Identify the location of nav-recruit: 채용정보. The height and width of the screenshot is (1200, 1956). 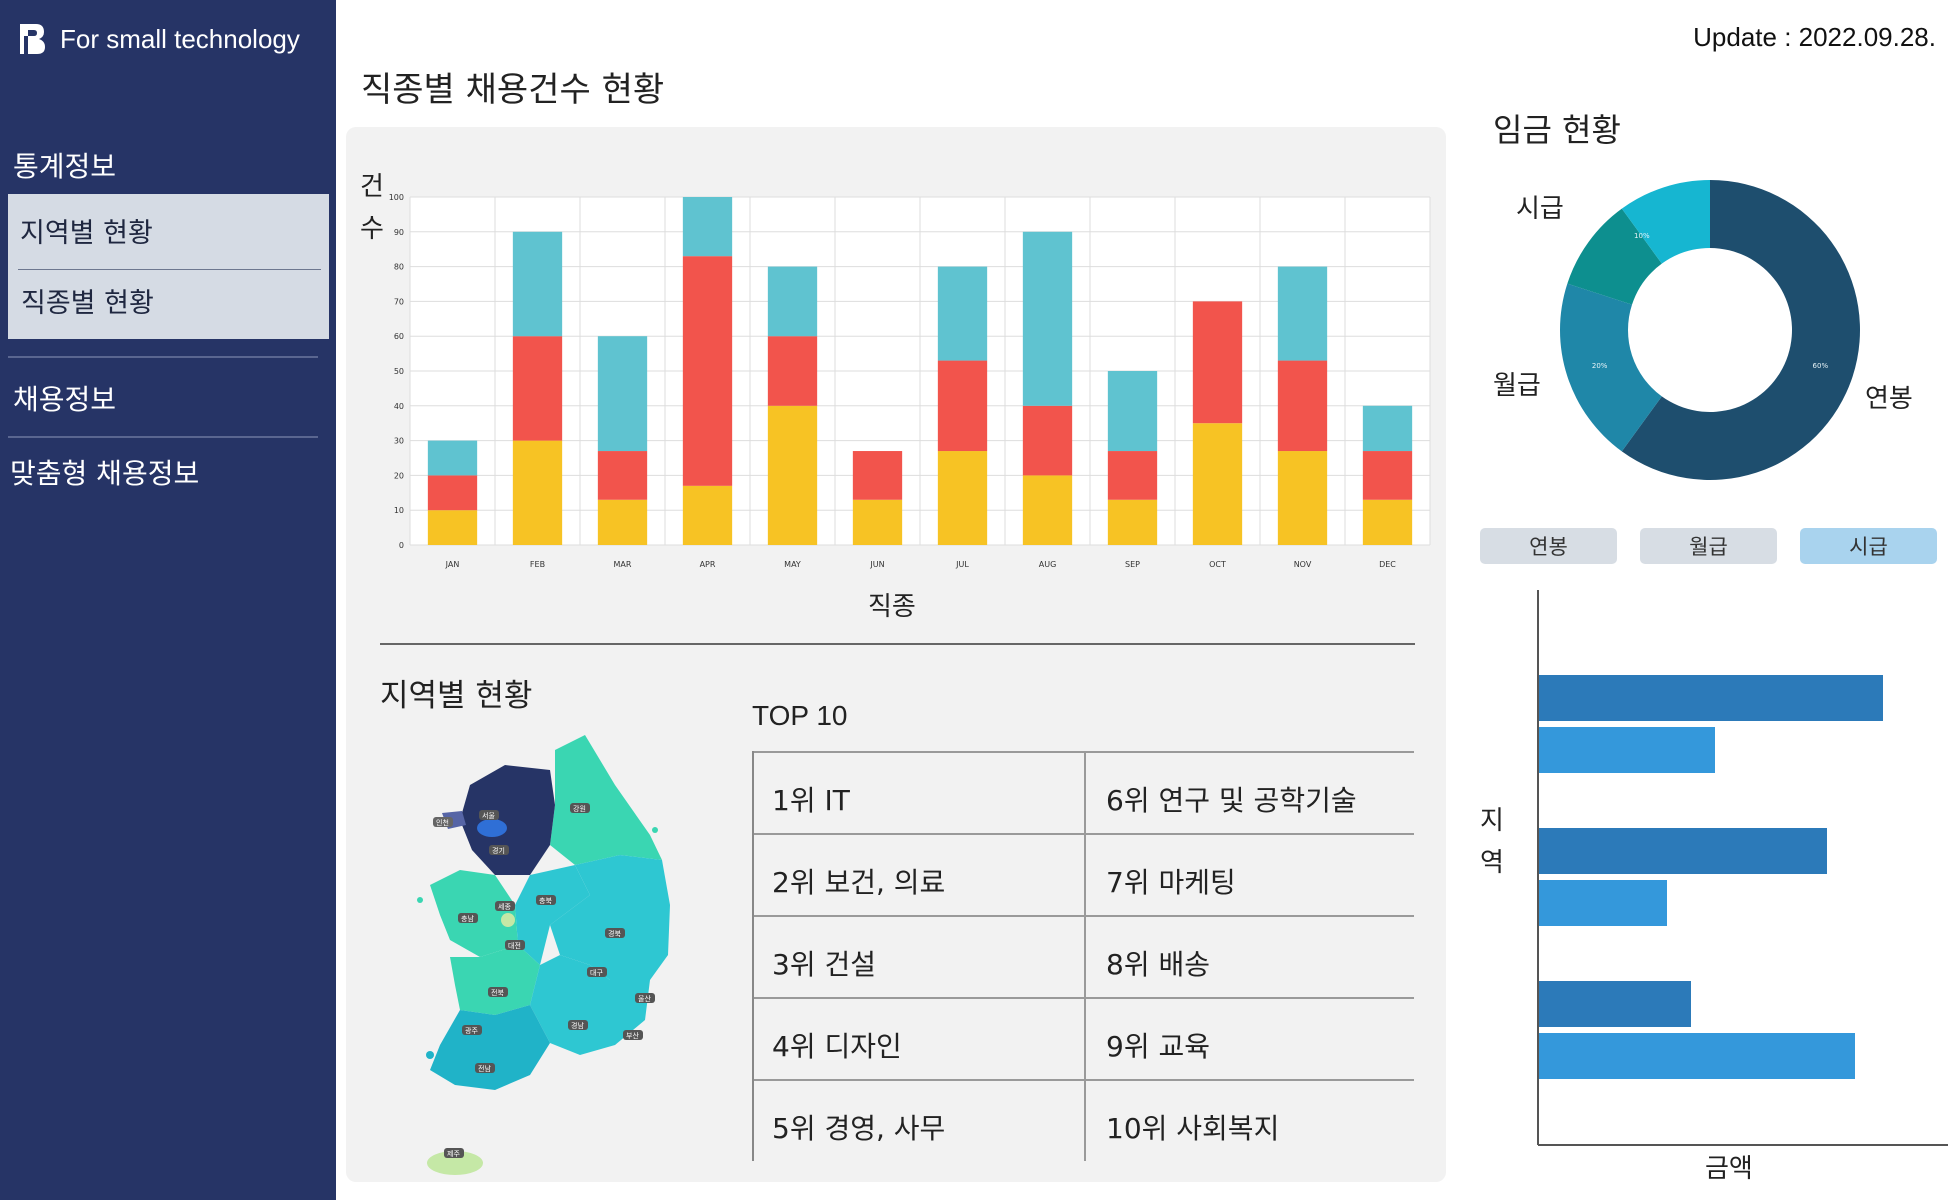
(65, 399).